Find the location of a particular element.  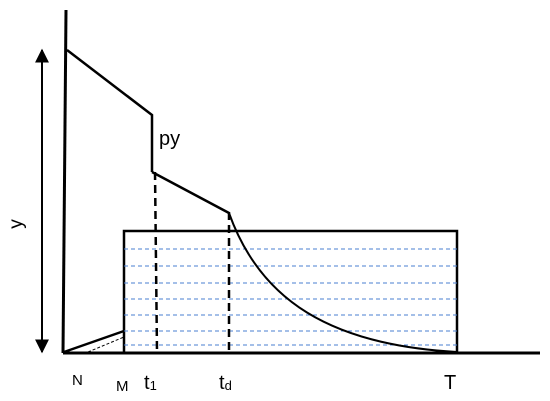

label-py: py is located at coordinates (169, 139).